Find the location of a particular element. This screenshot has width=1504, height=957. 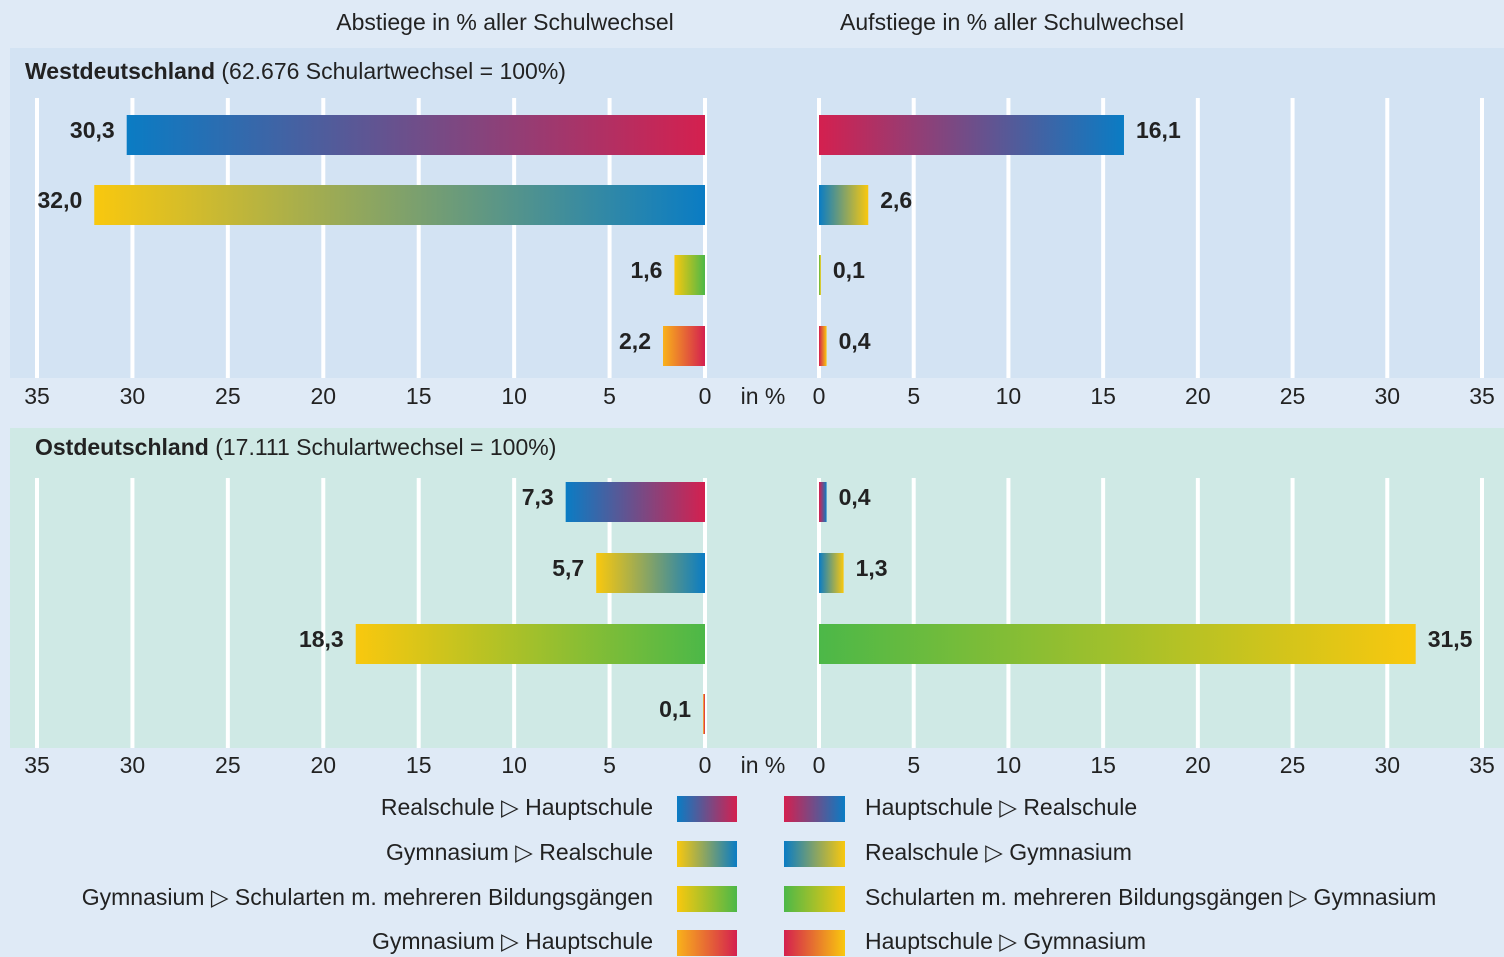

panel-name: Westdeutschland is located at coordinates (120, 71).